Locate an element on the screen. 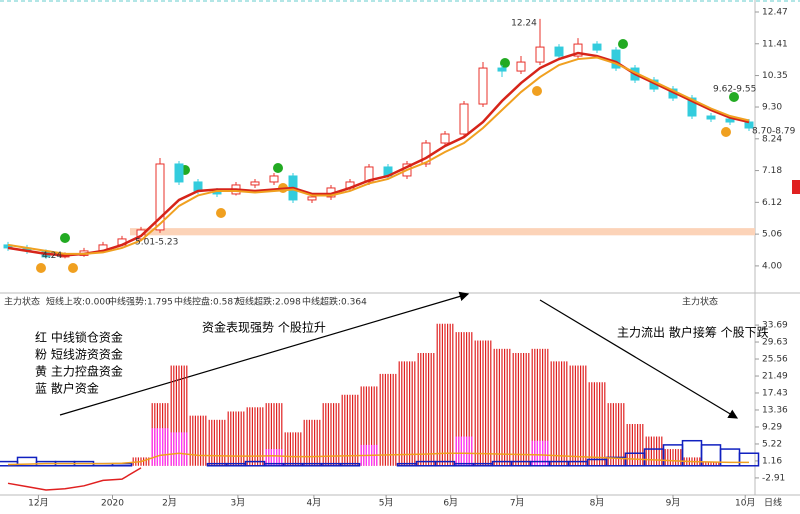 The image size is (800, 514). color-key: 粉 短线游资资金 is located at coordinates (79, 354).